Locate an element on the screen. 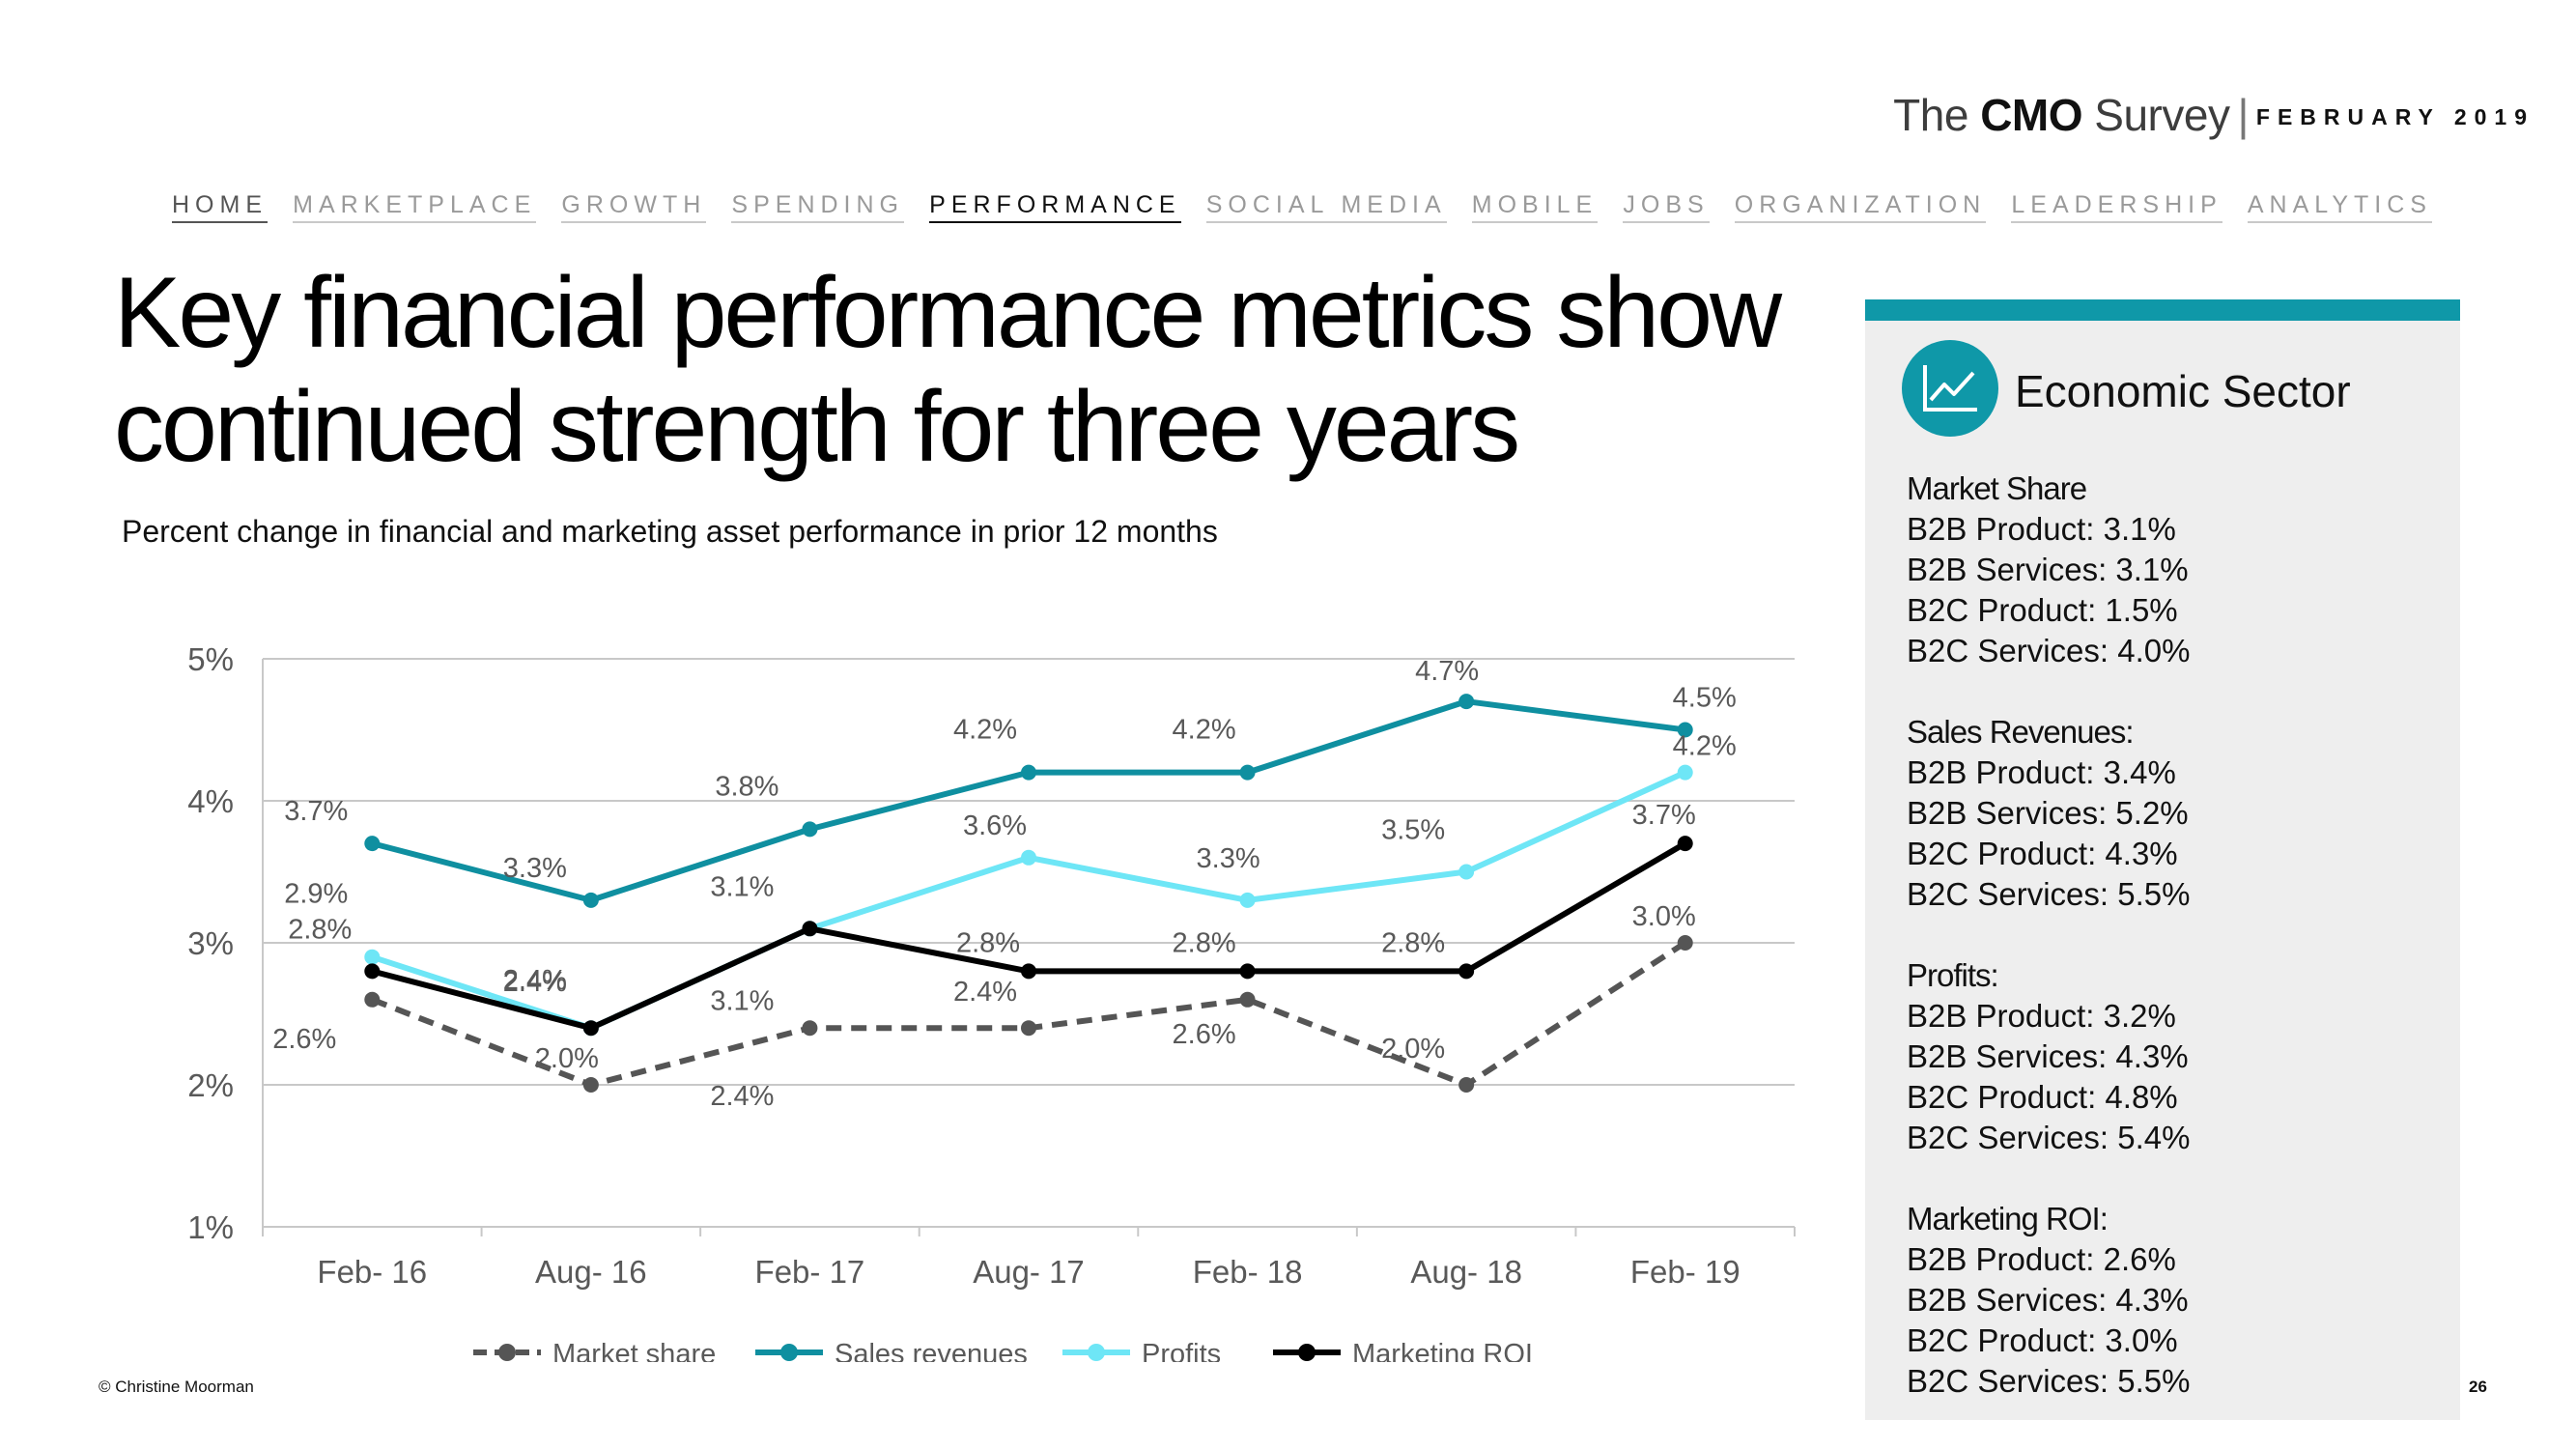  data-label: 3.8% is located at coordinates (746, 786).